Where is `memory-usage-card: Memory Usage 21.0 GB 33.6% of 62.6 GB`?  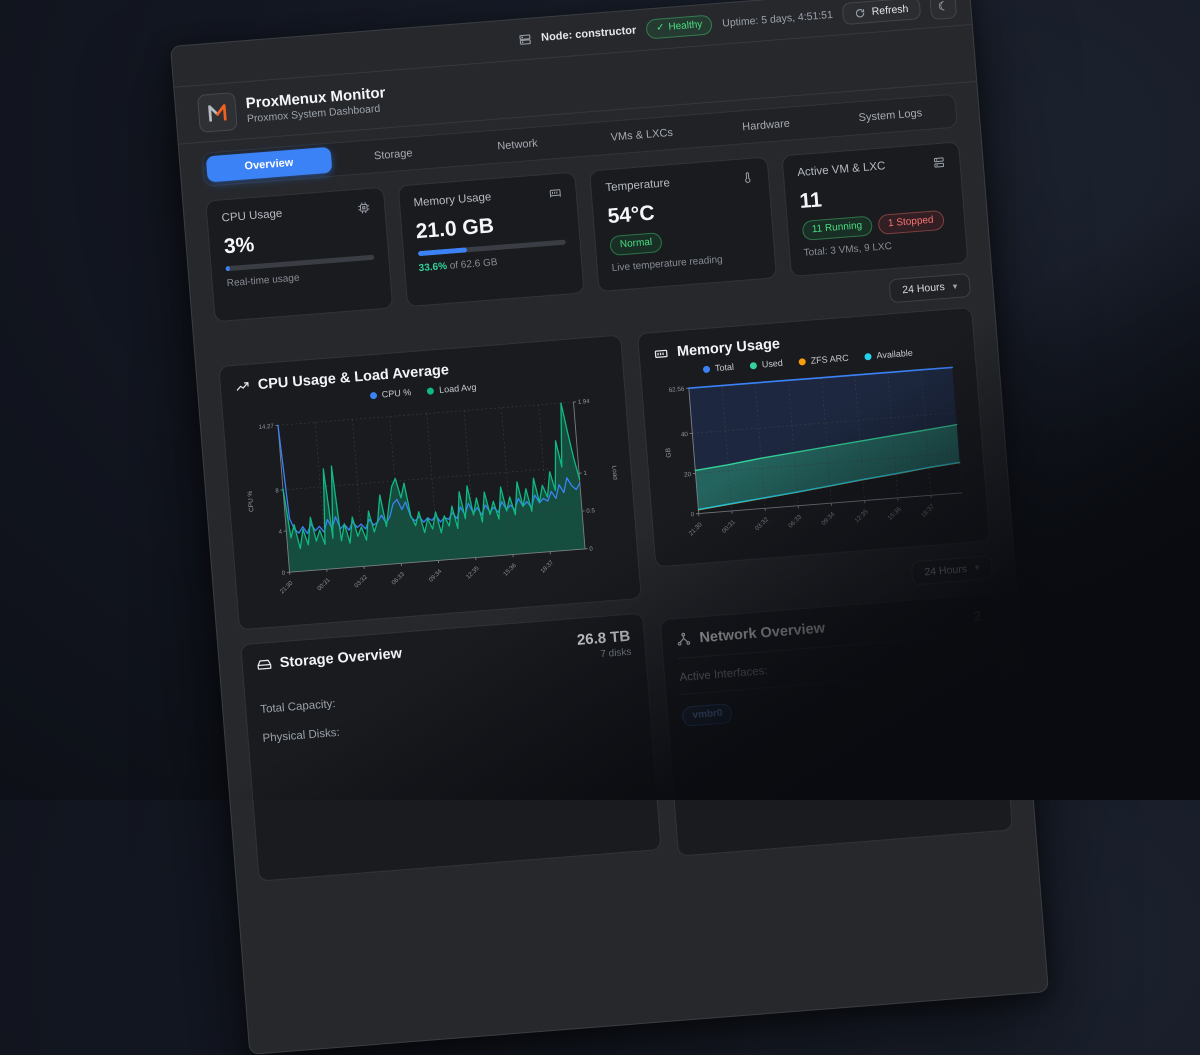 memory-usage-card: Memory Usage 21.0 GB 33.6% of 62.6 GB is located at coordinates (491, 240).